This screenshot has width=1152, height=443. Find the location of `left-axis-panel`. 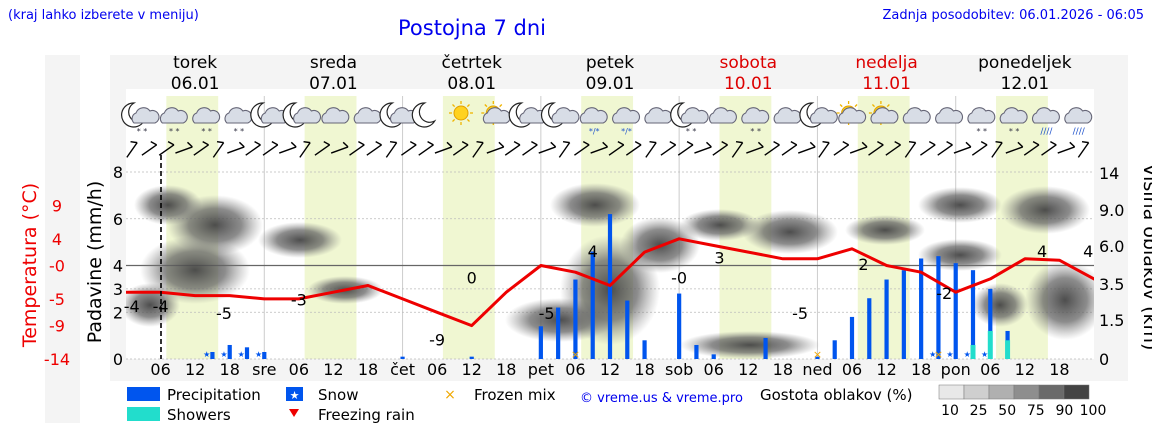

left-axis-panel is located at coordinates (62, 239).